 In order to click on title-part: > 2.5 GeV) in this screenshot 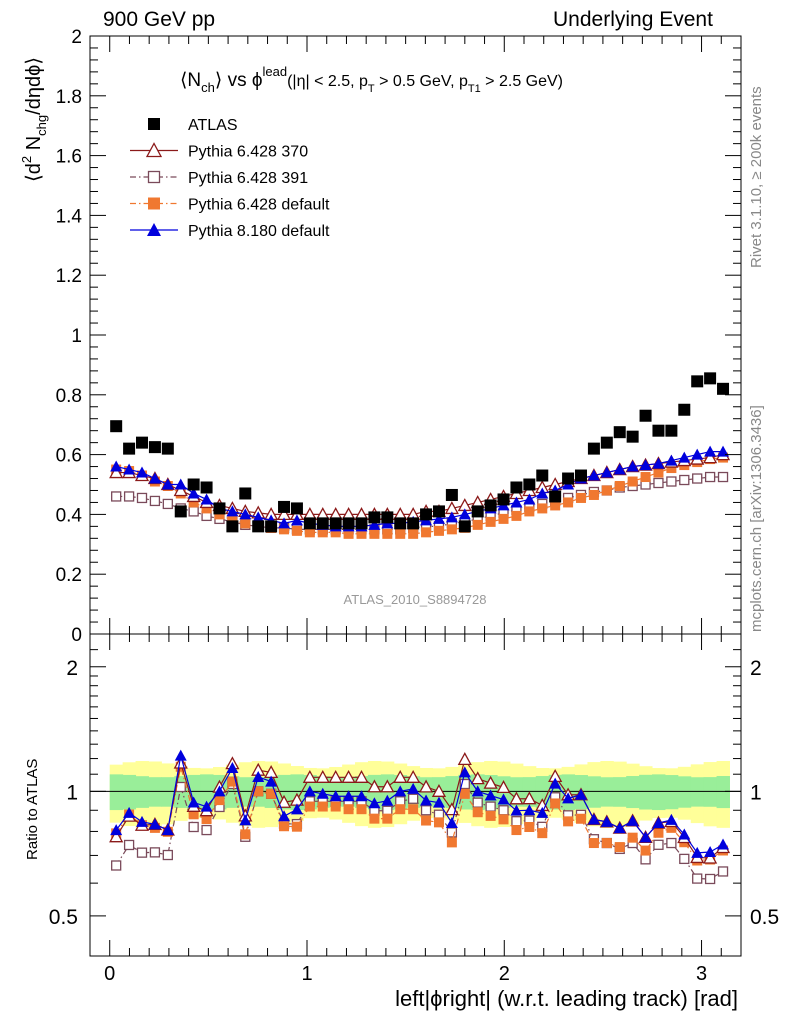, I will do `click(522, 81)`.